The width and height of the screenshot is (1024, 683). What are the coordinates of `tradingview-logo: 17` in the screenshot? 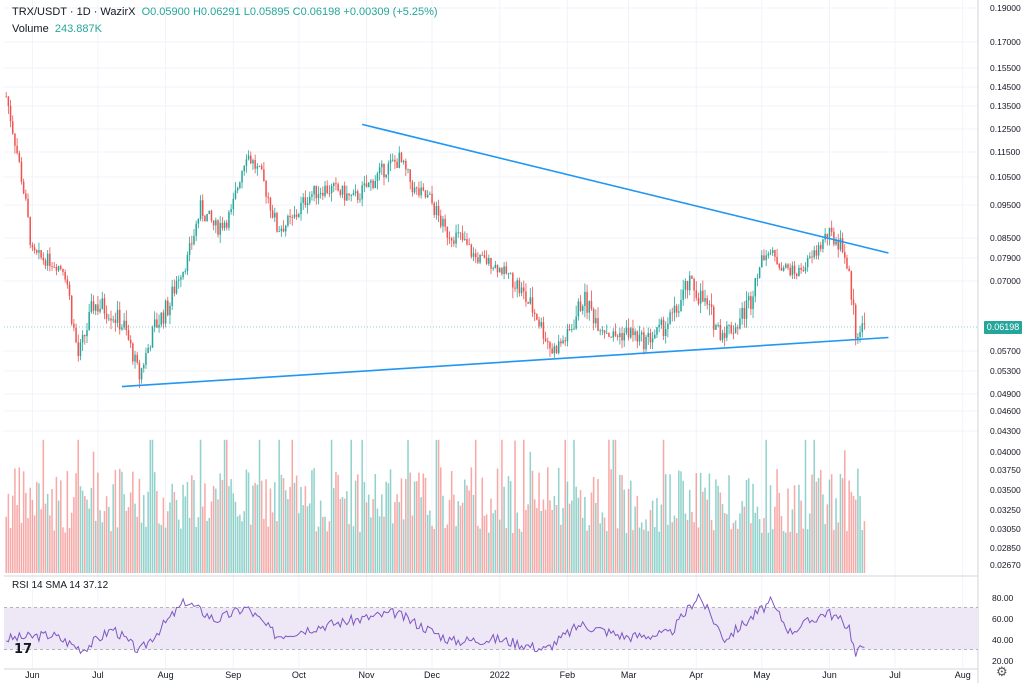 It's located at (23, 649).